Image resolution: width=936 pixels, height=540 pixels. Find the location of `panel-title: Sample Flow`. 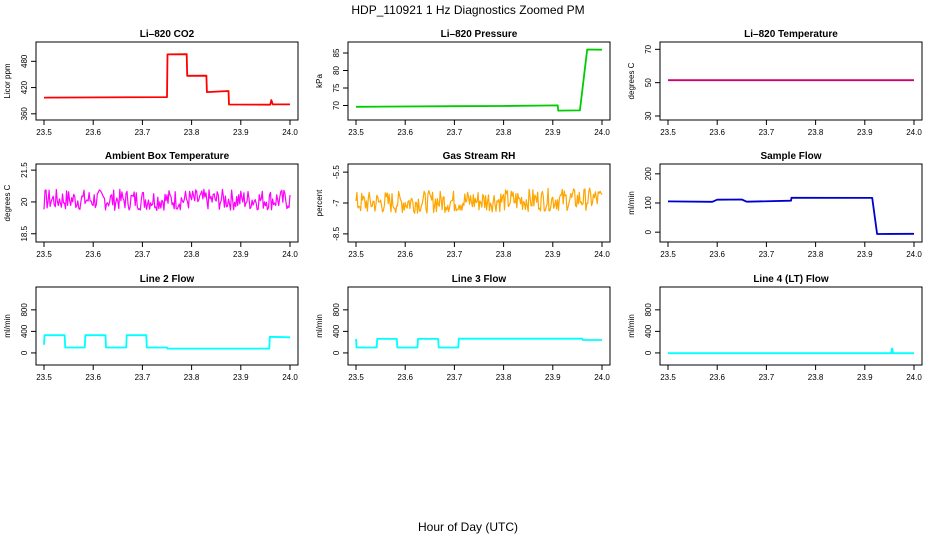

panel-title: Sample Flow is located at coordinates (790, 156).